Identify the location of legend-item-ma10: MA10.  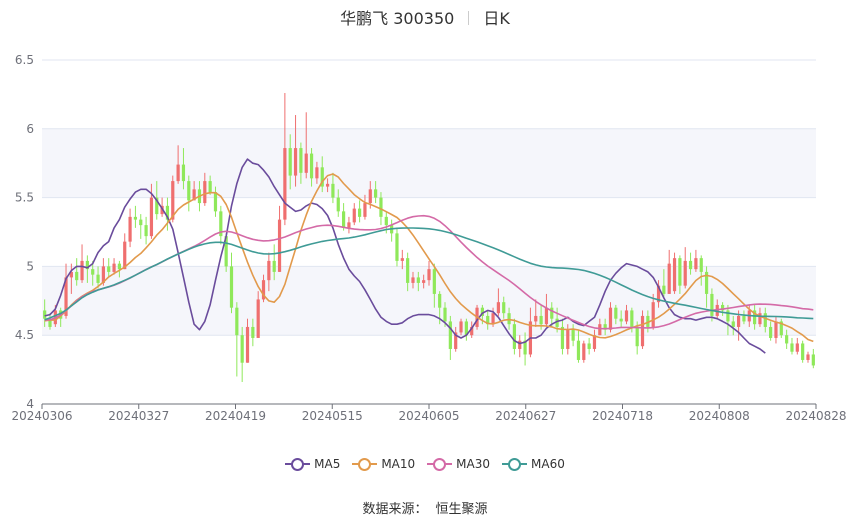
(383, 464).